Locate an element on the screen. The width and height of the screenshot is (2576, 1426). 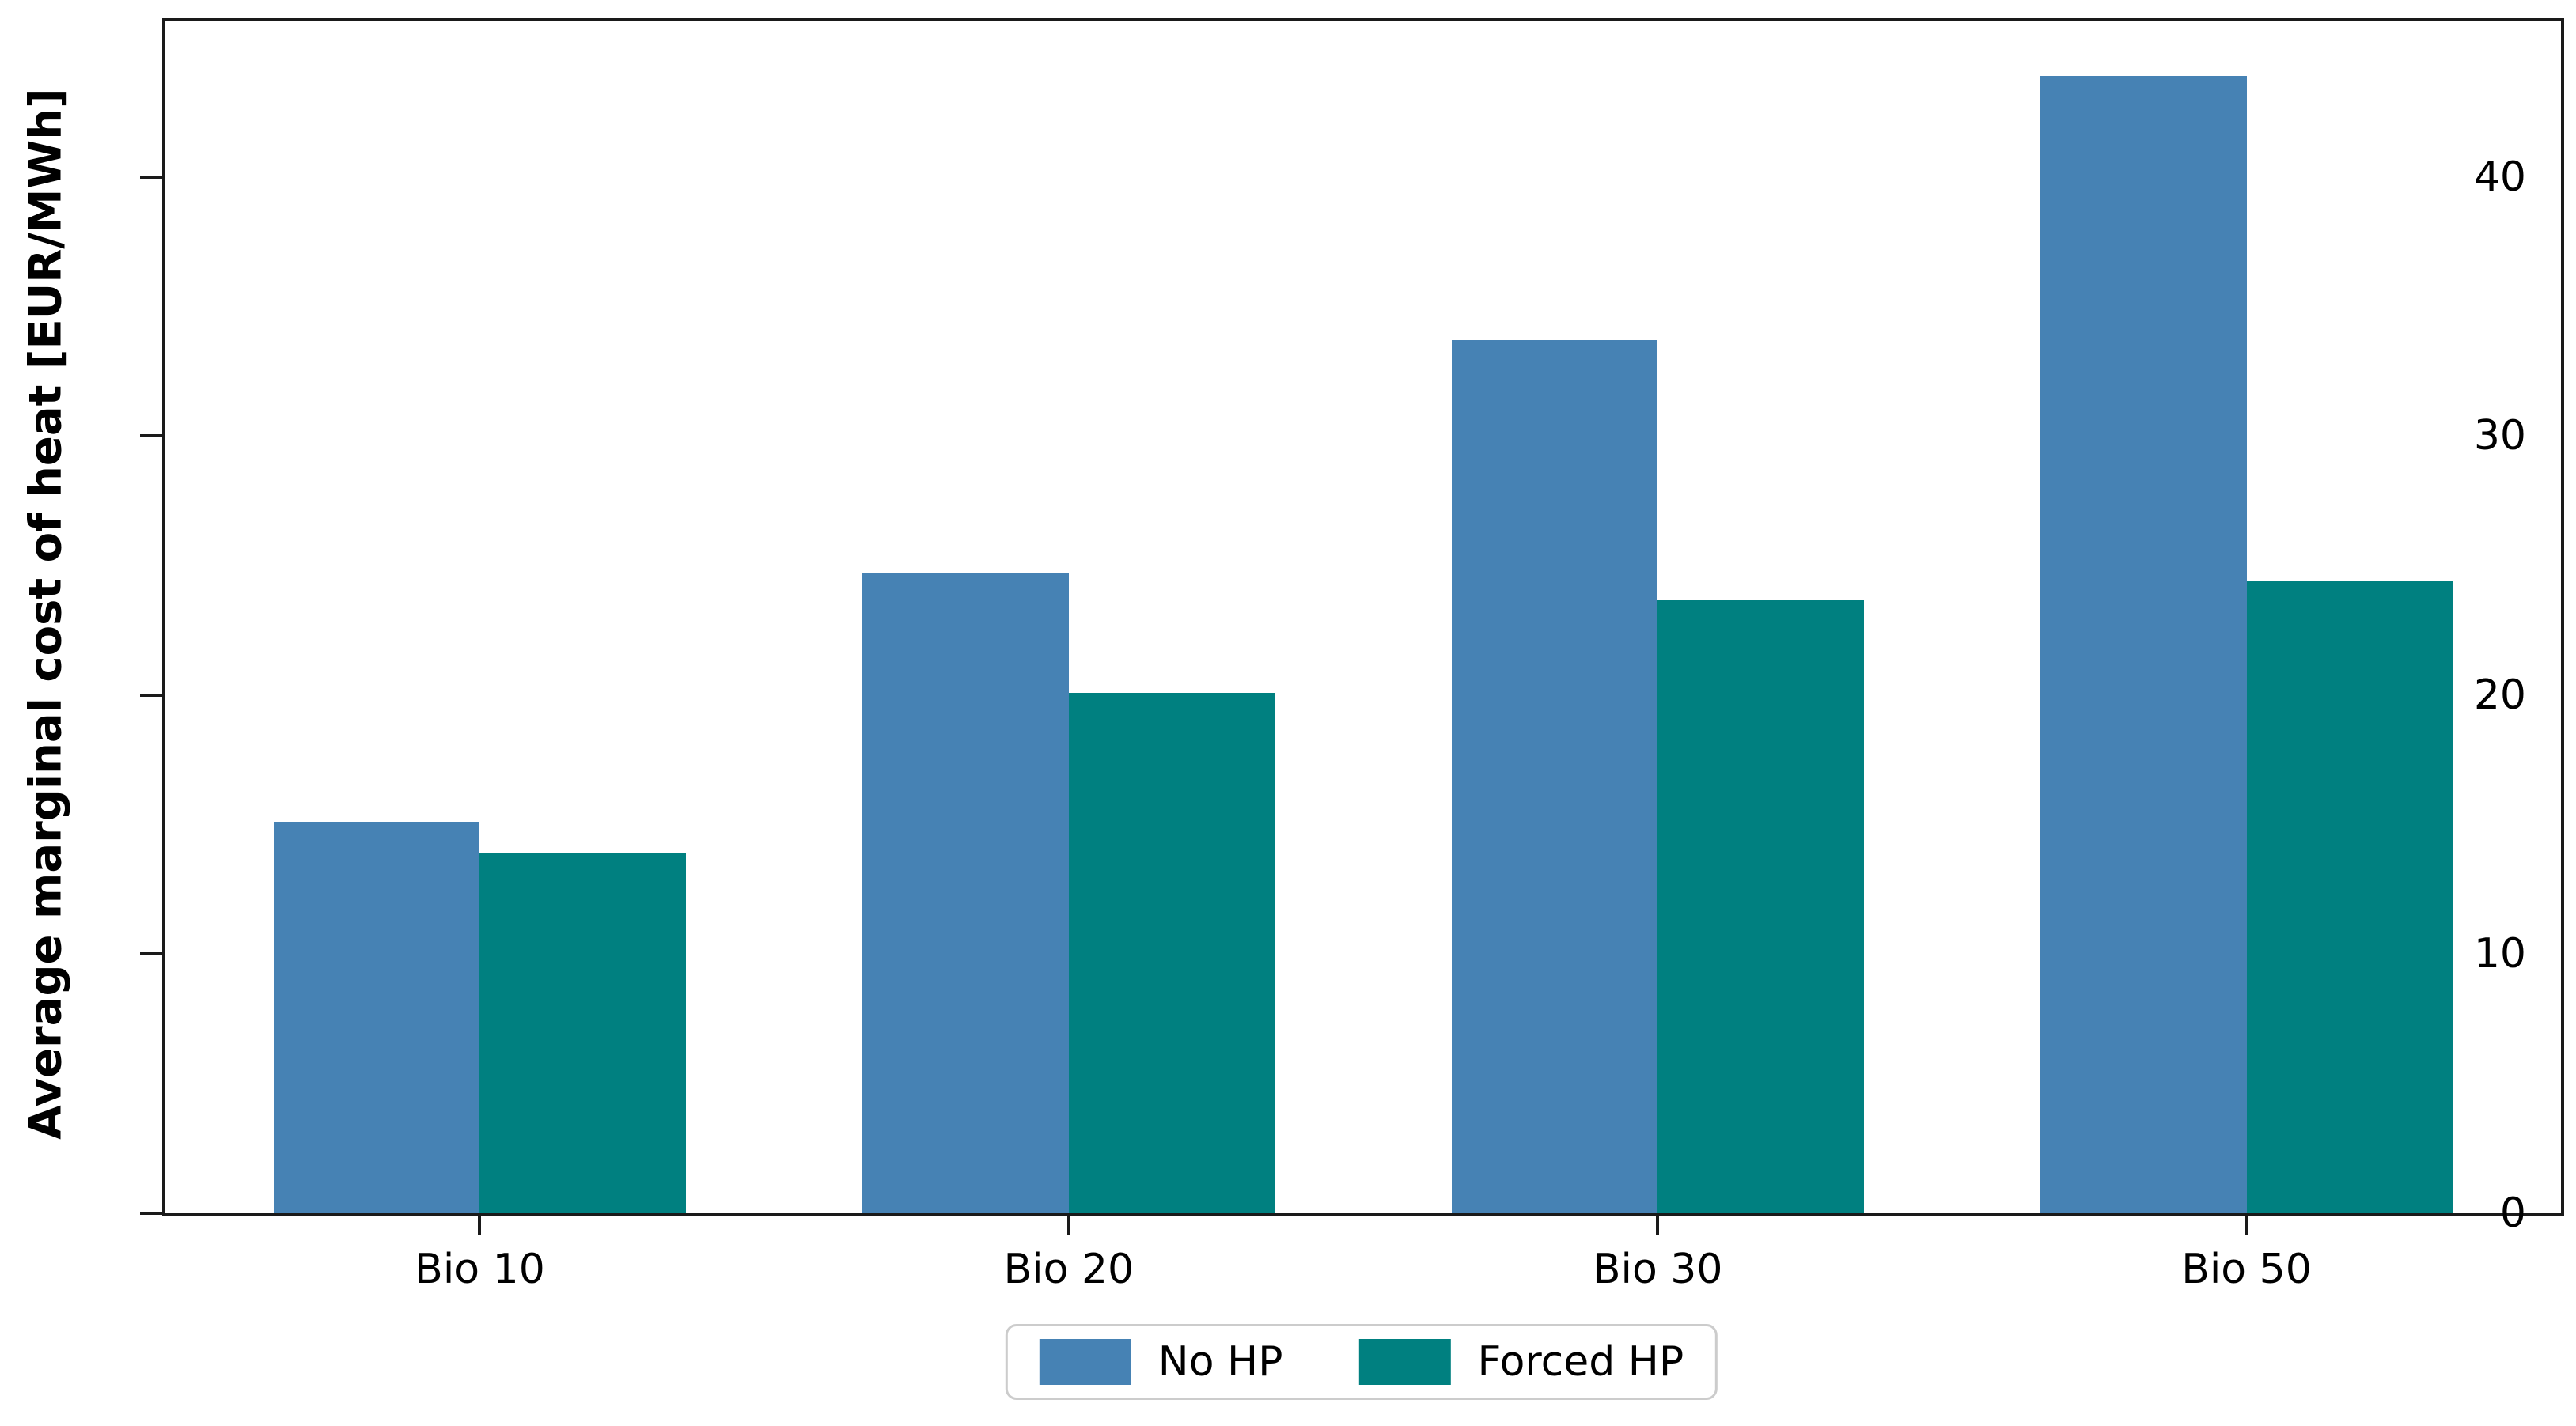
legend-item-no-hp: No HP is located at coordinates (1161, 1362).